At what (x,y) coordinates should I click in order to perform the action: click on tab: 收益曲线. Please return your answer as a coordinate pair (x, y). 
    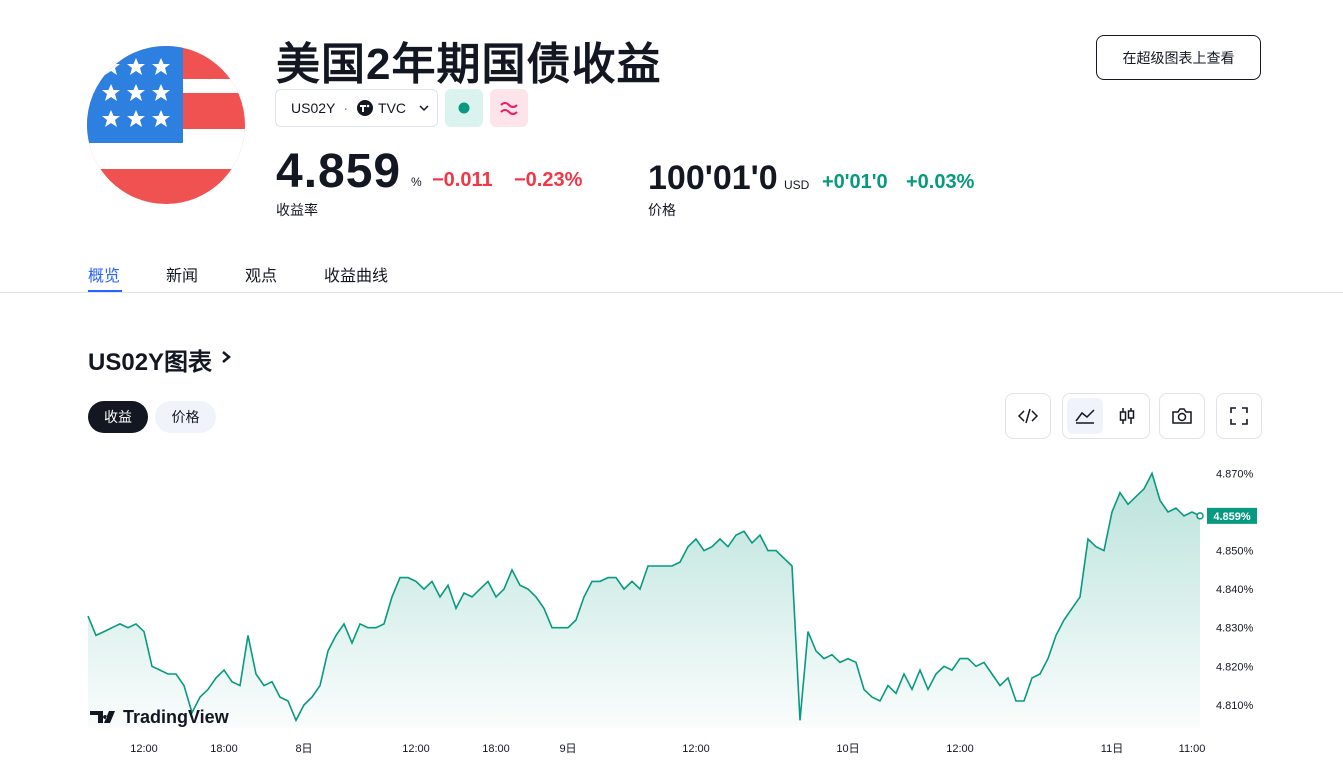
    Looking at the image, I should click on (356, 276).